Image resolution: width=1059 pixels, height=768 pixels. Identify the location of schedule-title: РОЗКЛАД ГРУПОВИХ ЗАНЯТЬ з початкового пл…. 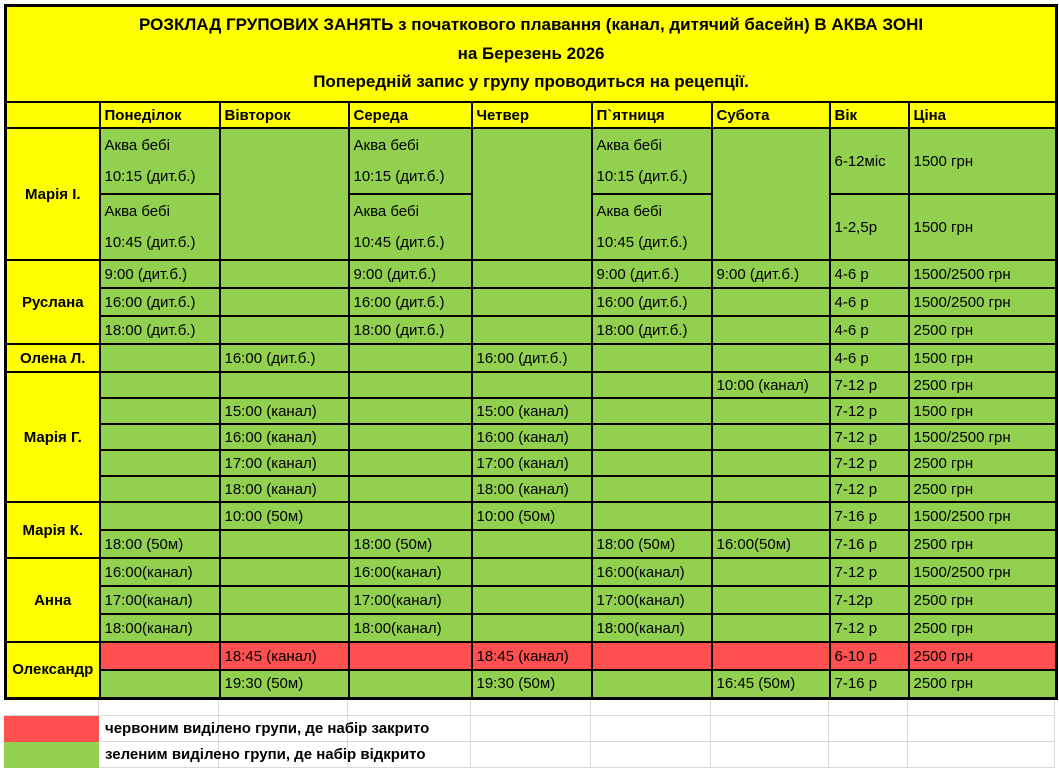
(531, 53).